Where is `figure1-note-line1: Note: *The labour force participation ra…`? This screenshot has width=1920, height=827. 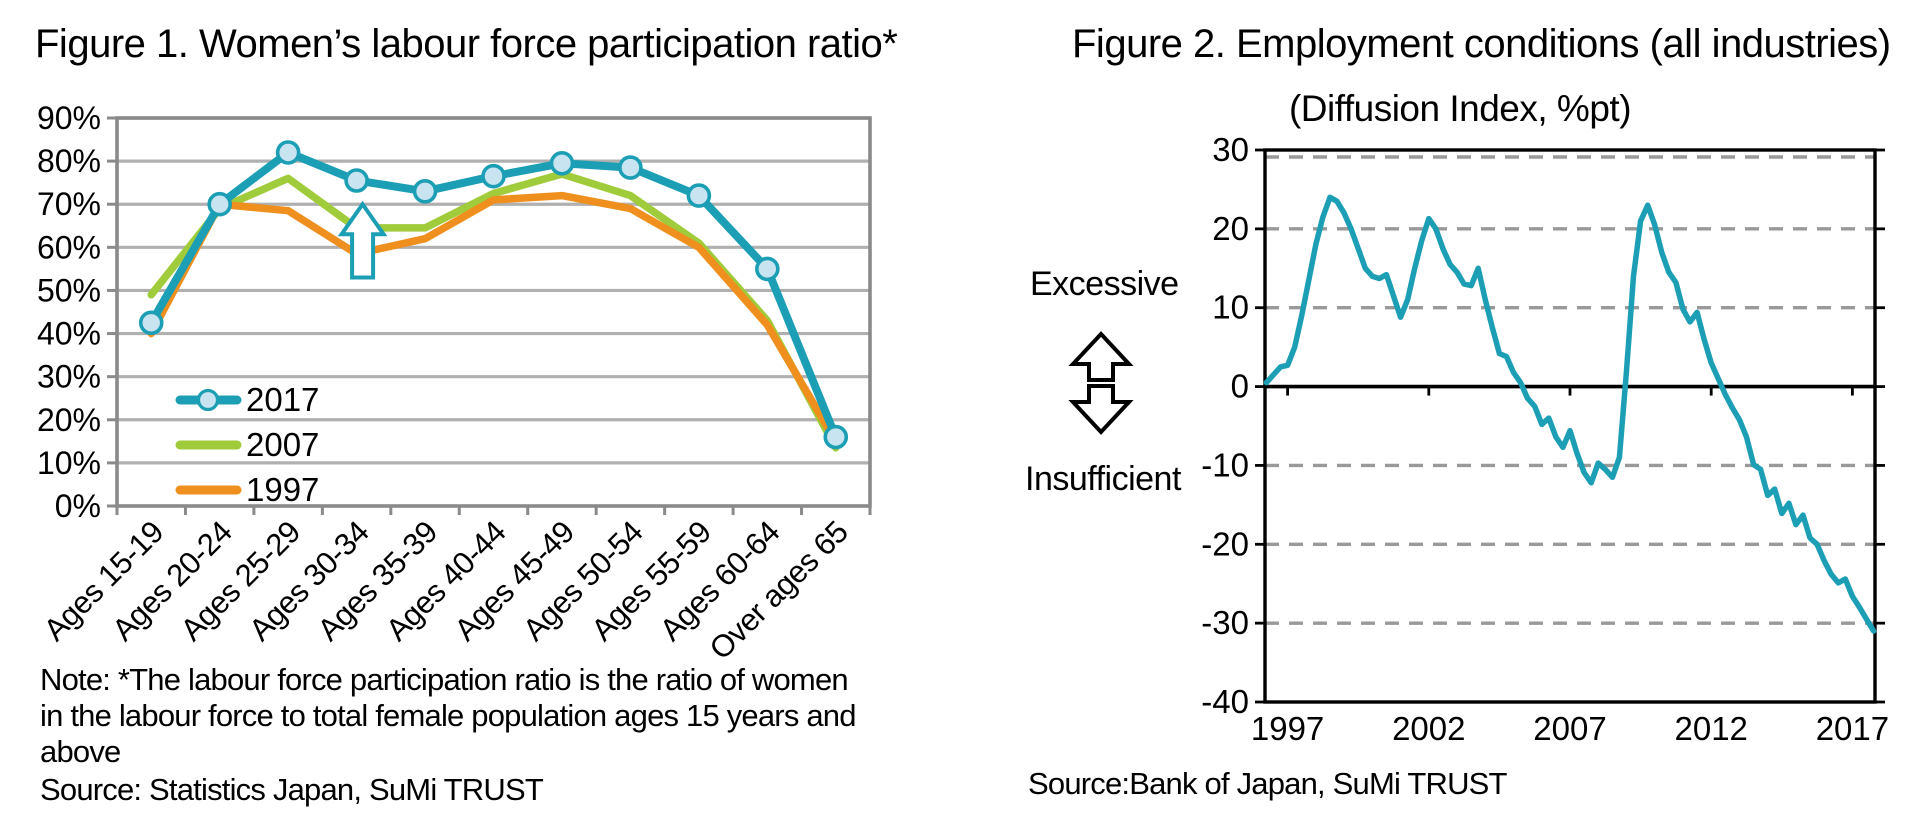 figure1-note-line1: Note: *The labour force participation ra… is located at coordinates (444, 679).